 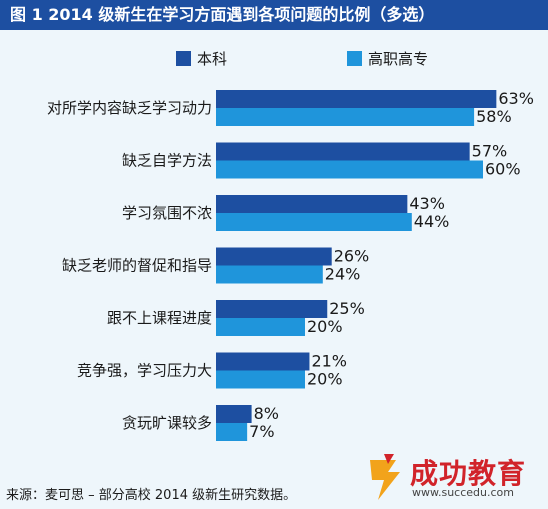 What do you see at coordinates (167, 161) in the screenshot?
I see `category-label: 缺乏自学方法` at bounding box center [167, 161].